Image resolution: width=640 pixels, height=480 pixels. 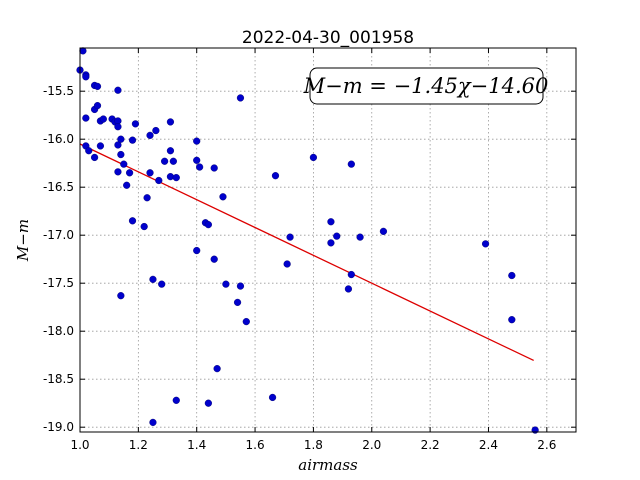 I want to click on x-tick-label: 1.2, so click(x=138, y=445).